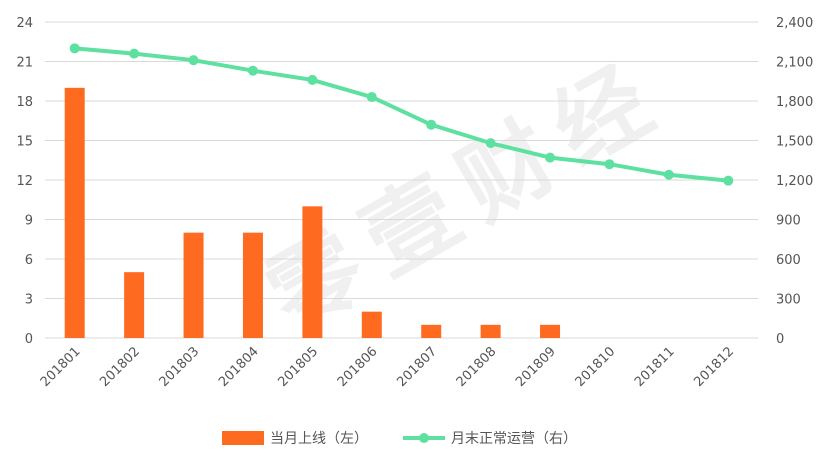 The height and width of the screenshot is (471, 836). What do you see at coordinates (24, 23) in the screenshot?
I see `y-left-tick-label: 24` at bounding box center [24, 23].